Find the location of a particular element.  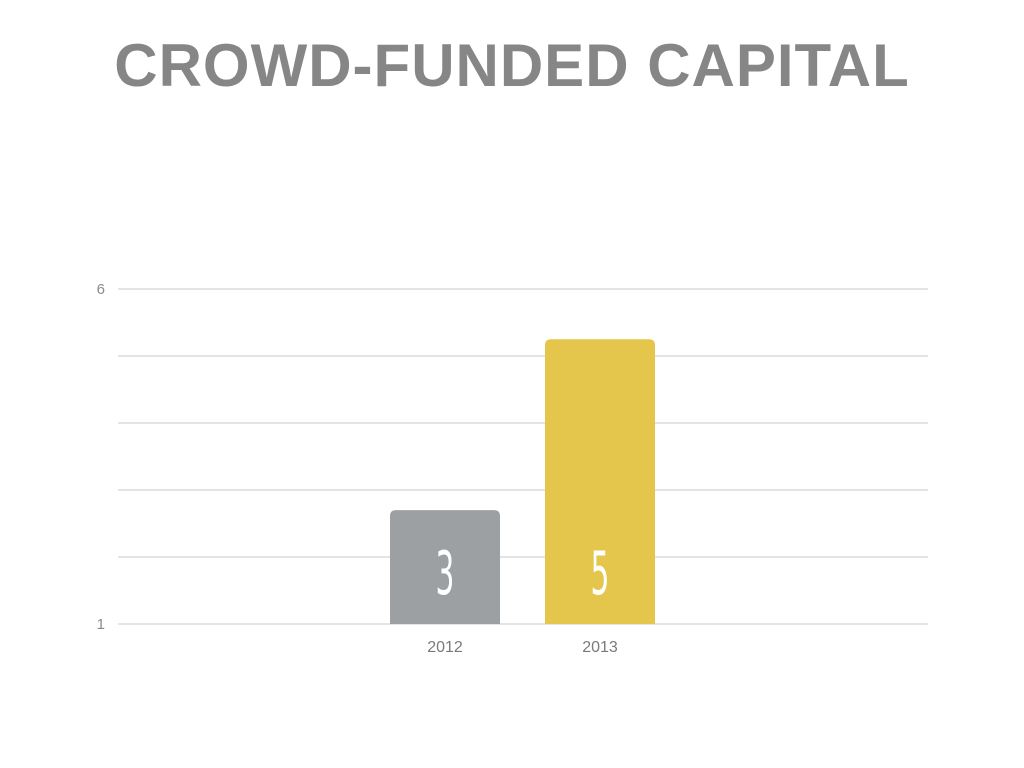

x-category-label: 2013 is located at coordinates (600, 647).